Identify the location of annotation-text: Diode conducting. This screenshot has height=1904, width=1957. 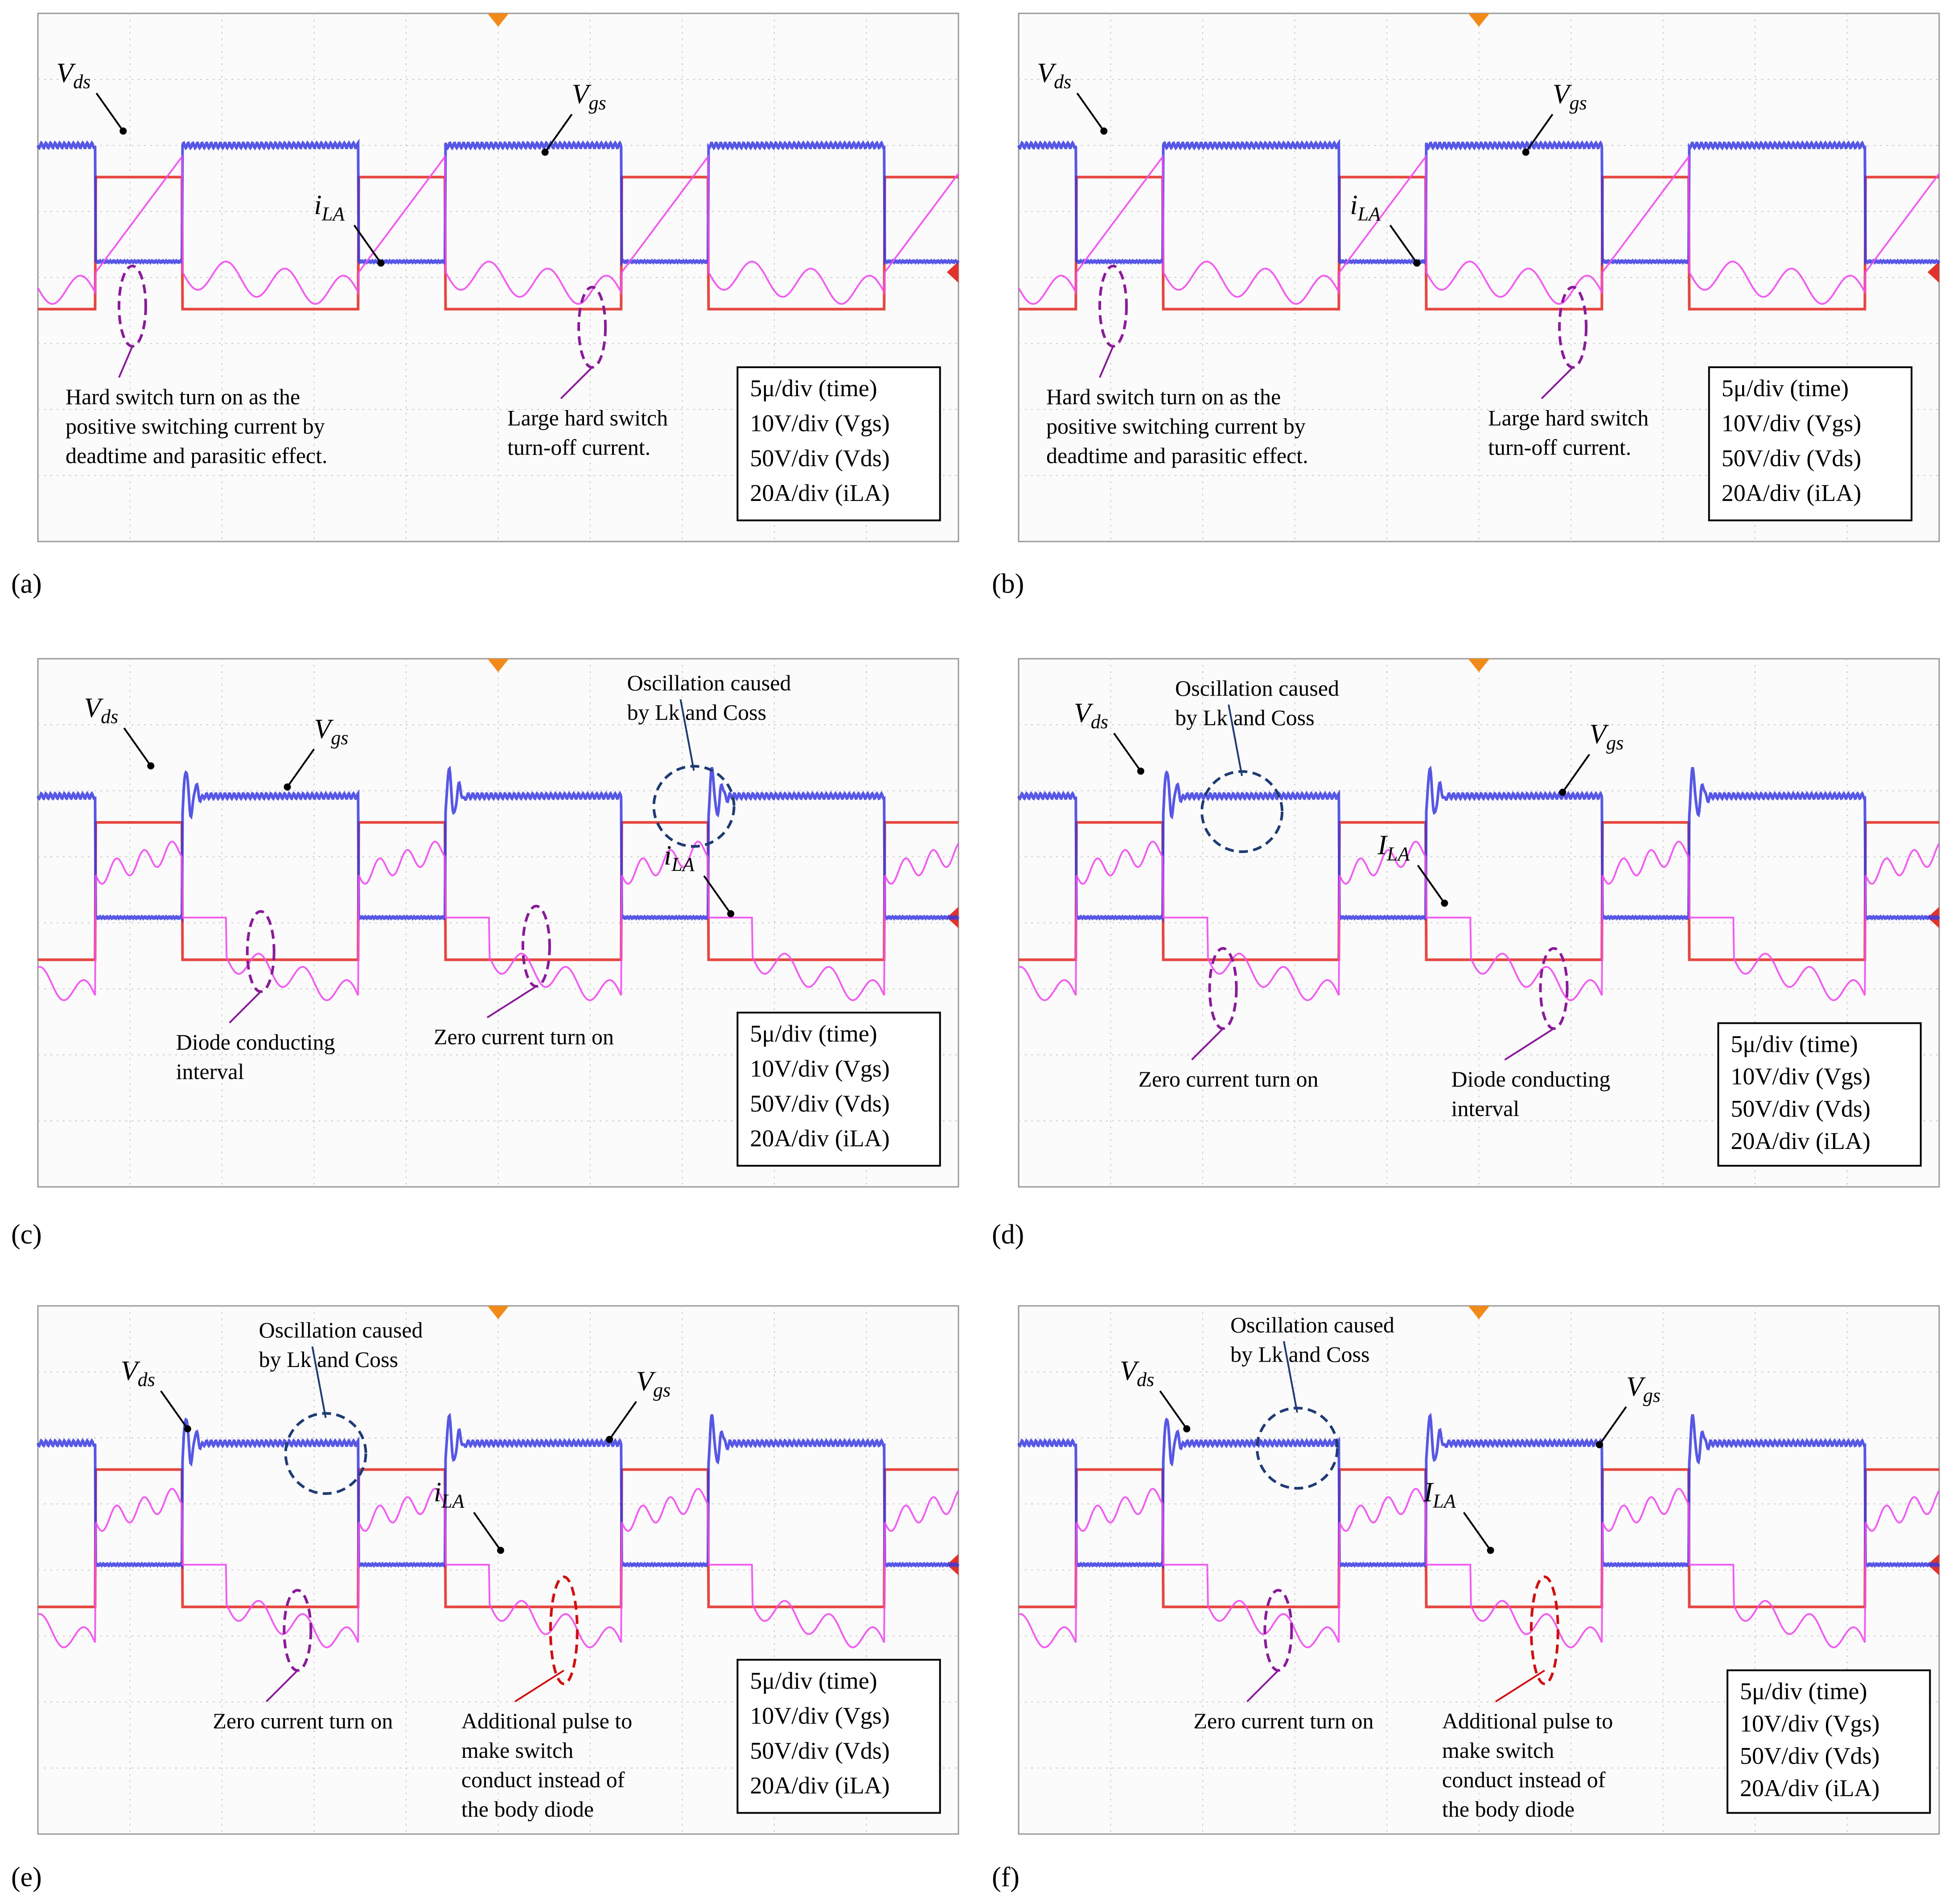
(1531, 1079).